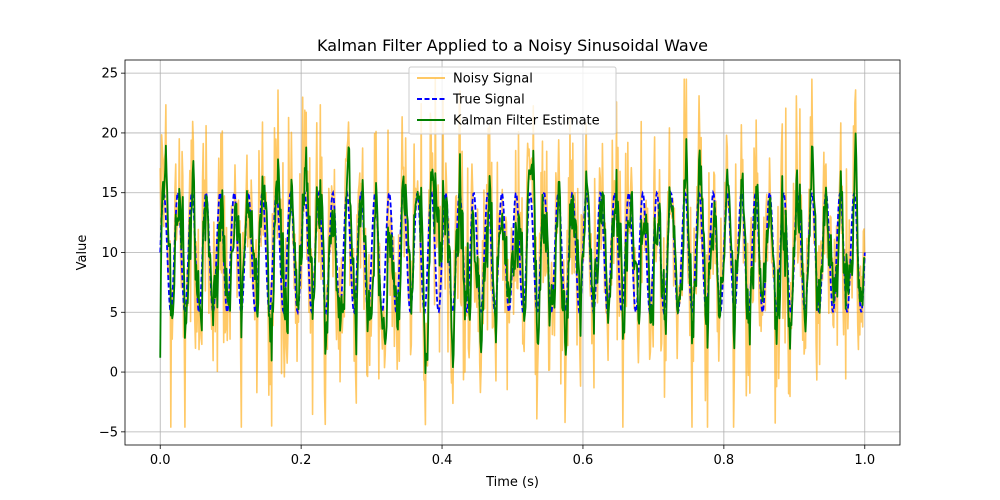  Describe the element at coordinates (160, 460) in the screenshot. I see `x-tick-label: 0.0` at that location.